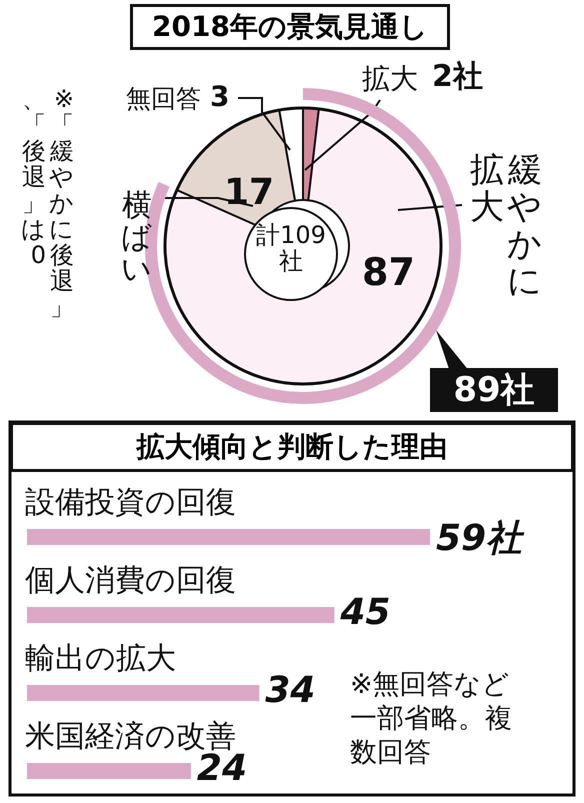 The width and height of the screenshot is (584, 803). I want to click on y-tick-label: 個人消費の回復, so click(130, 581).